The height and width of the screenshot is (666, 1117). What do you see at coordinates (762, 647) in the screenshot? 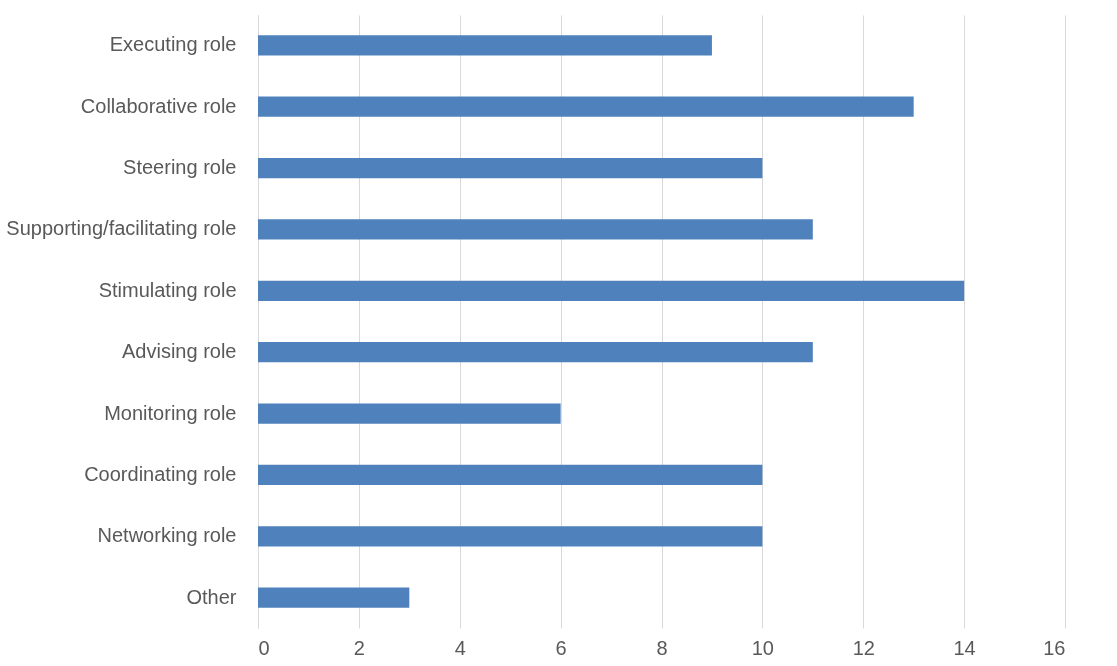
I see `x-tick-label: 10` at bounding box center [762, 647].